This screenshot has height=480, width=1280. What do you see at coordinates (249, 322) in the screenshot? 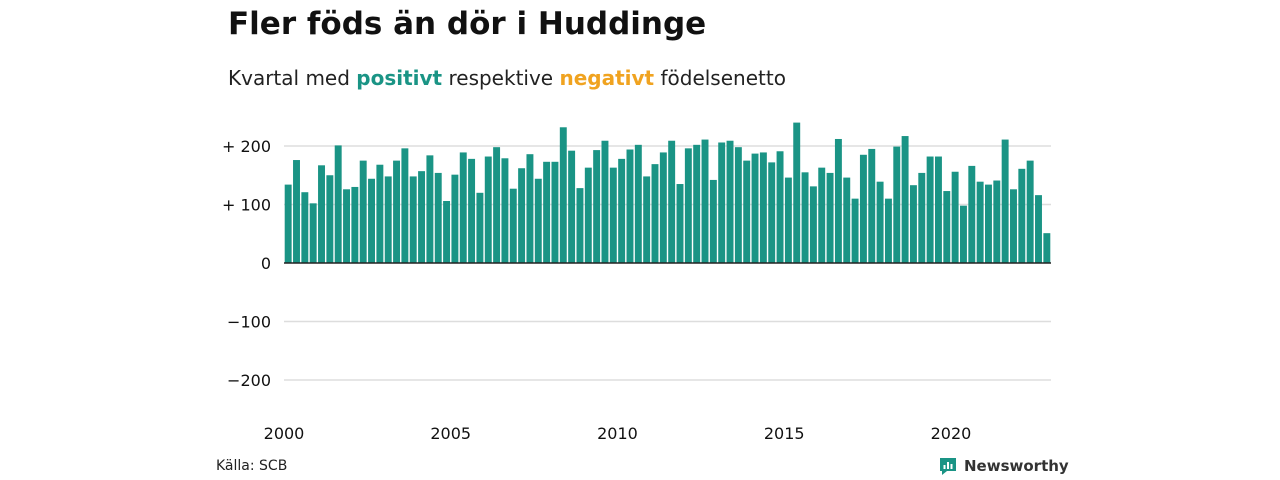
I see `y-tick-label: −100` at bounding box center [249, 322].